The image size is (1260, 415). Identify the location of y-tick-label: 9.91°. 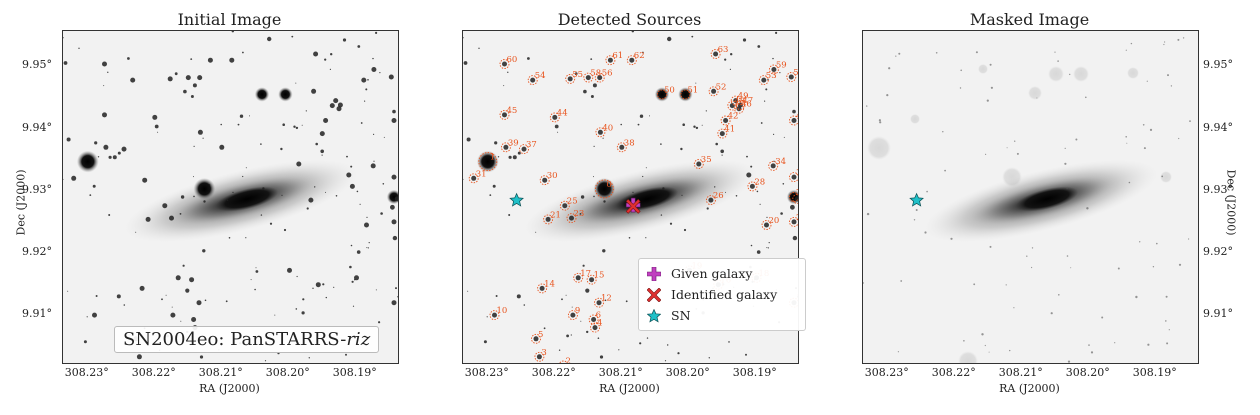
(1218, 314).